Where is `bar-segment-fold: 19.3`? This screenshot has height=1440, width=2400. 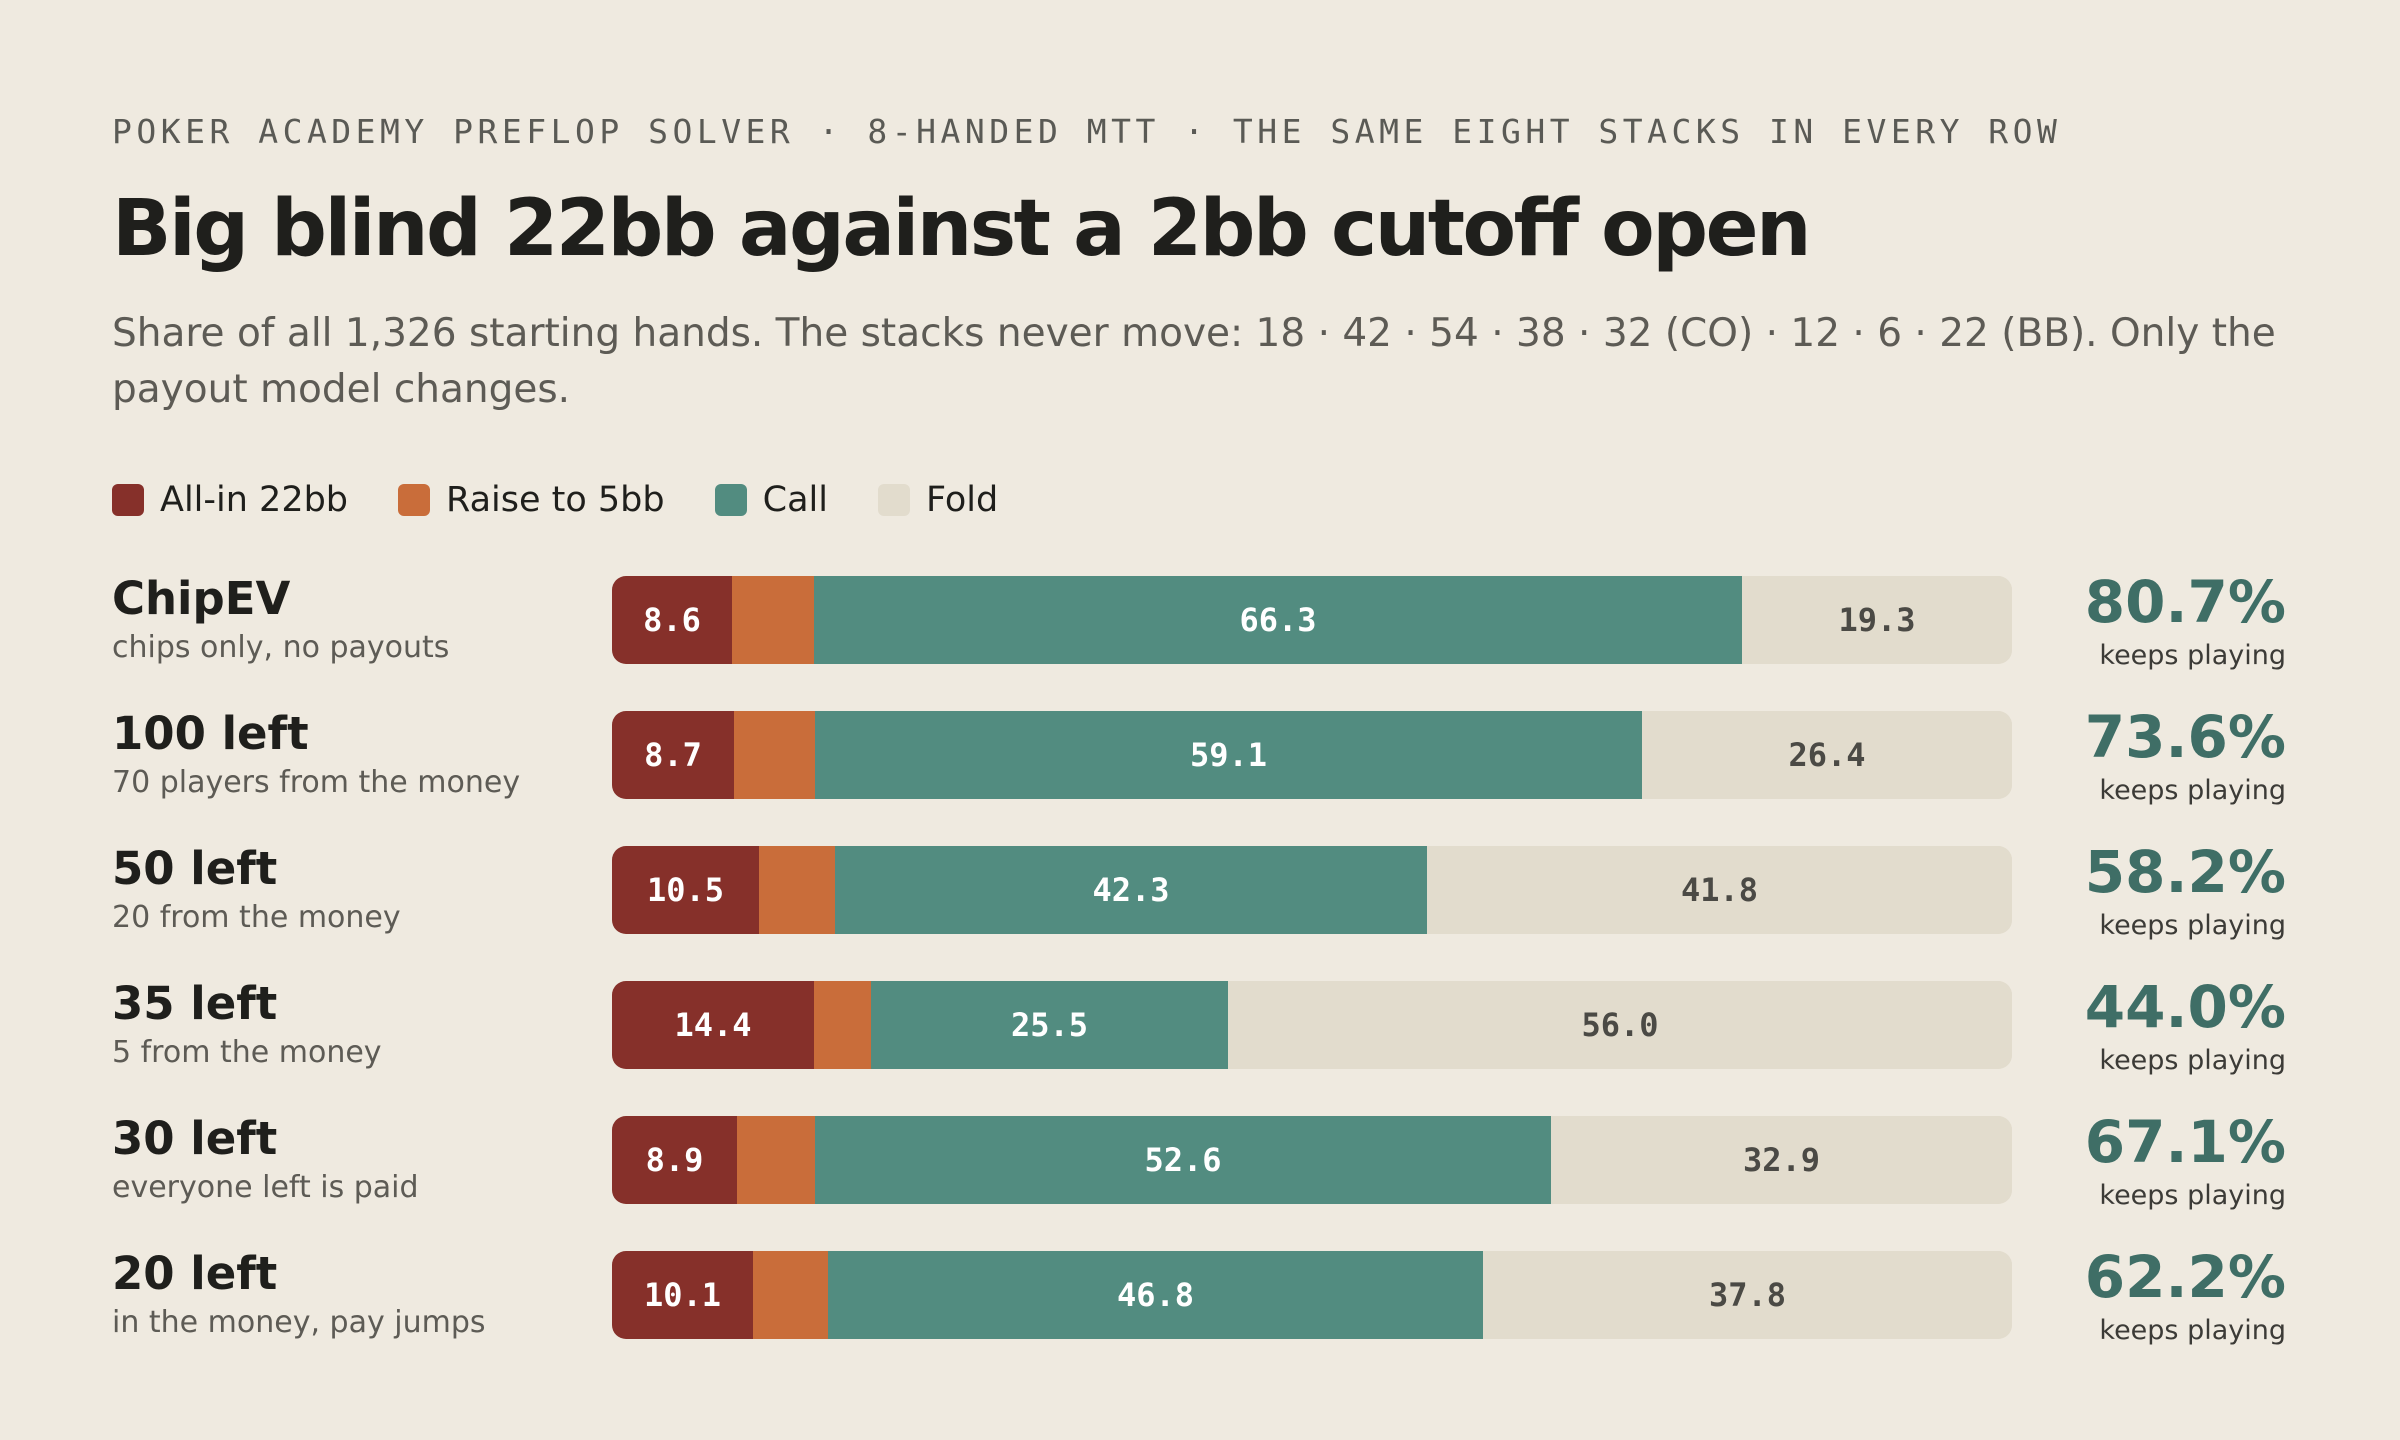
bar-segment-fold: 19.3 is located at coordinates (1877, 620).